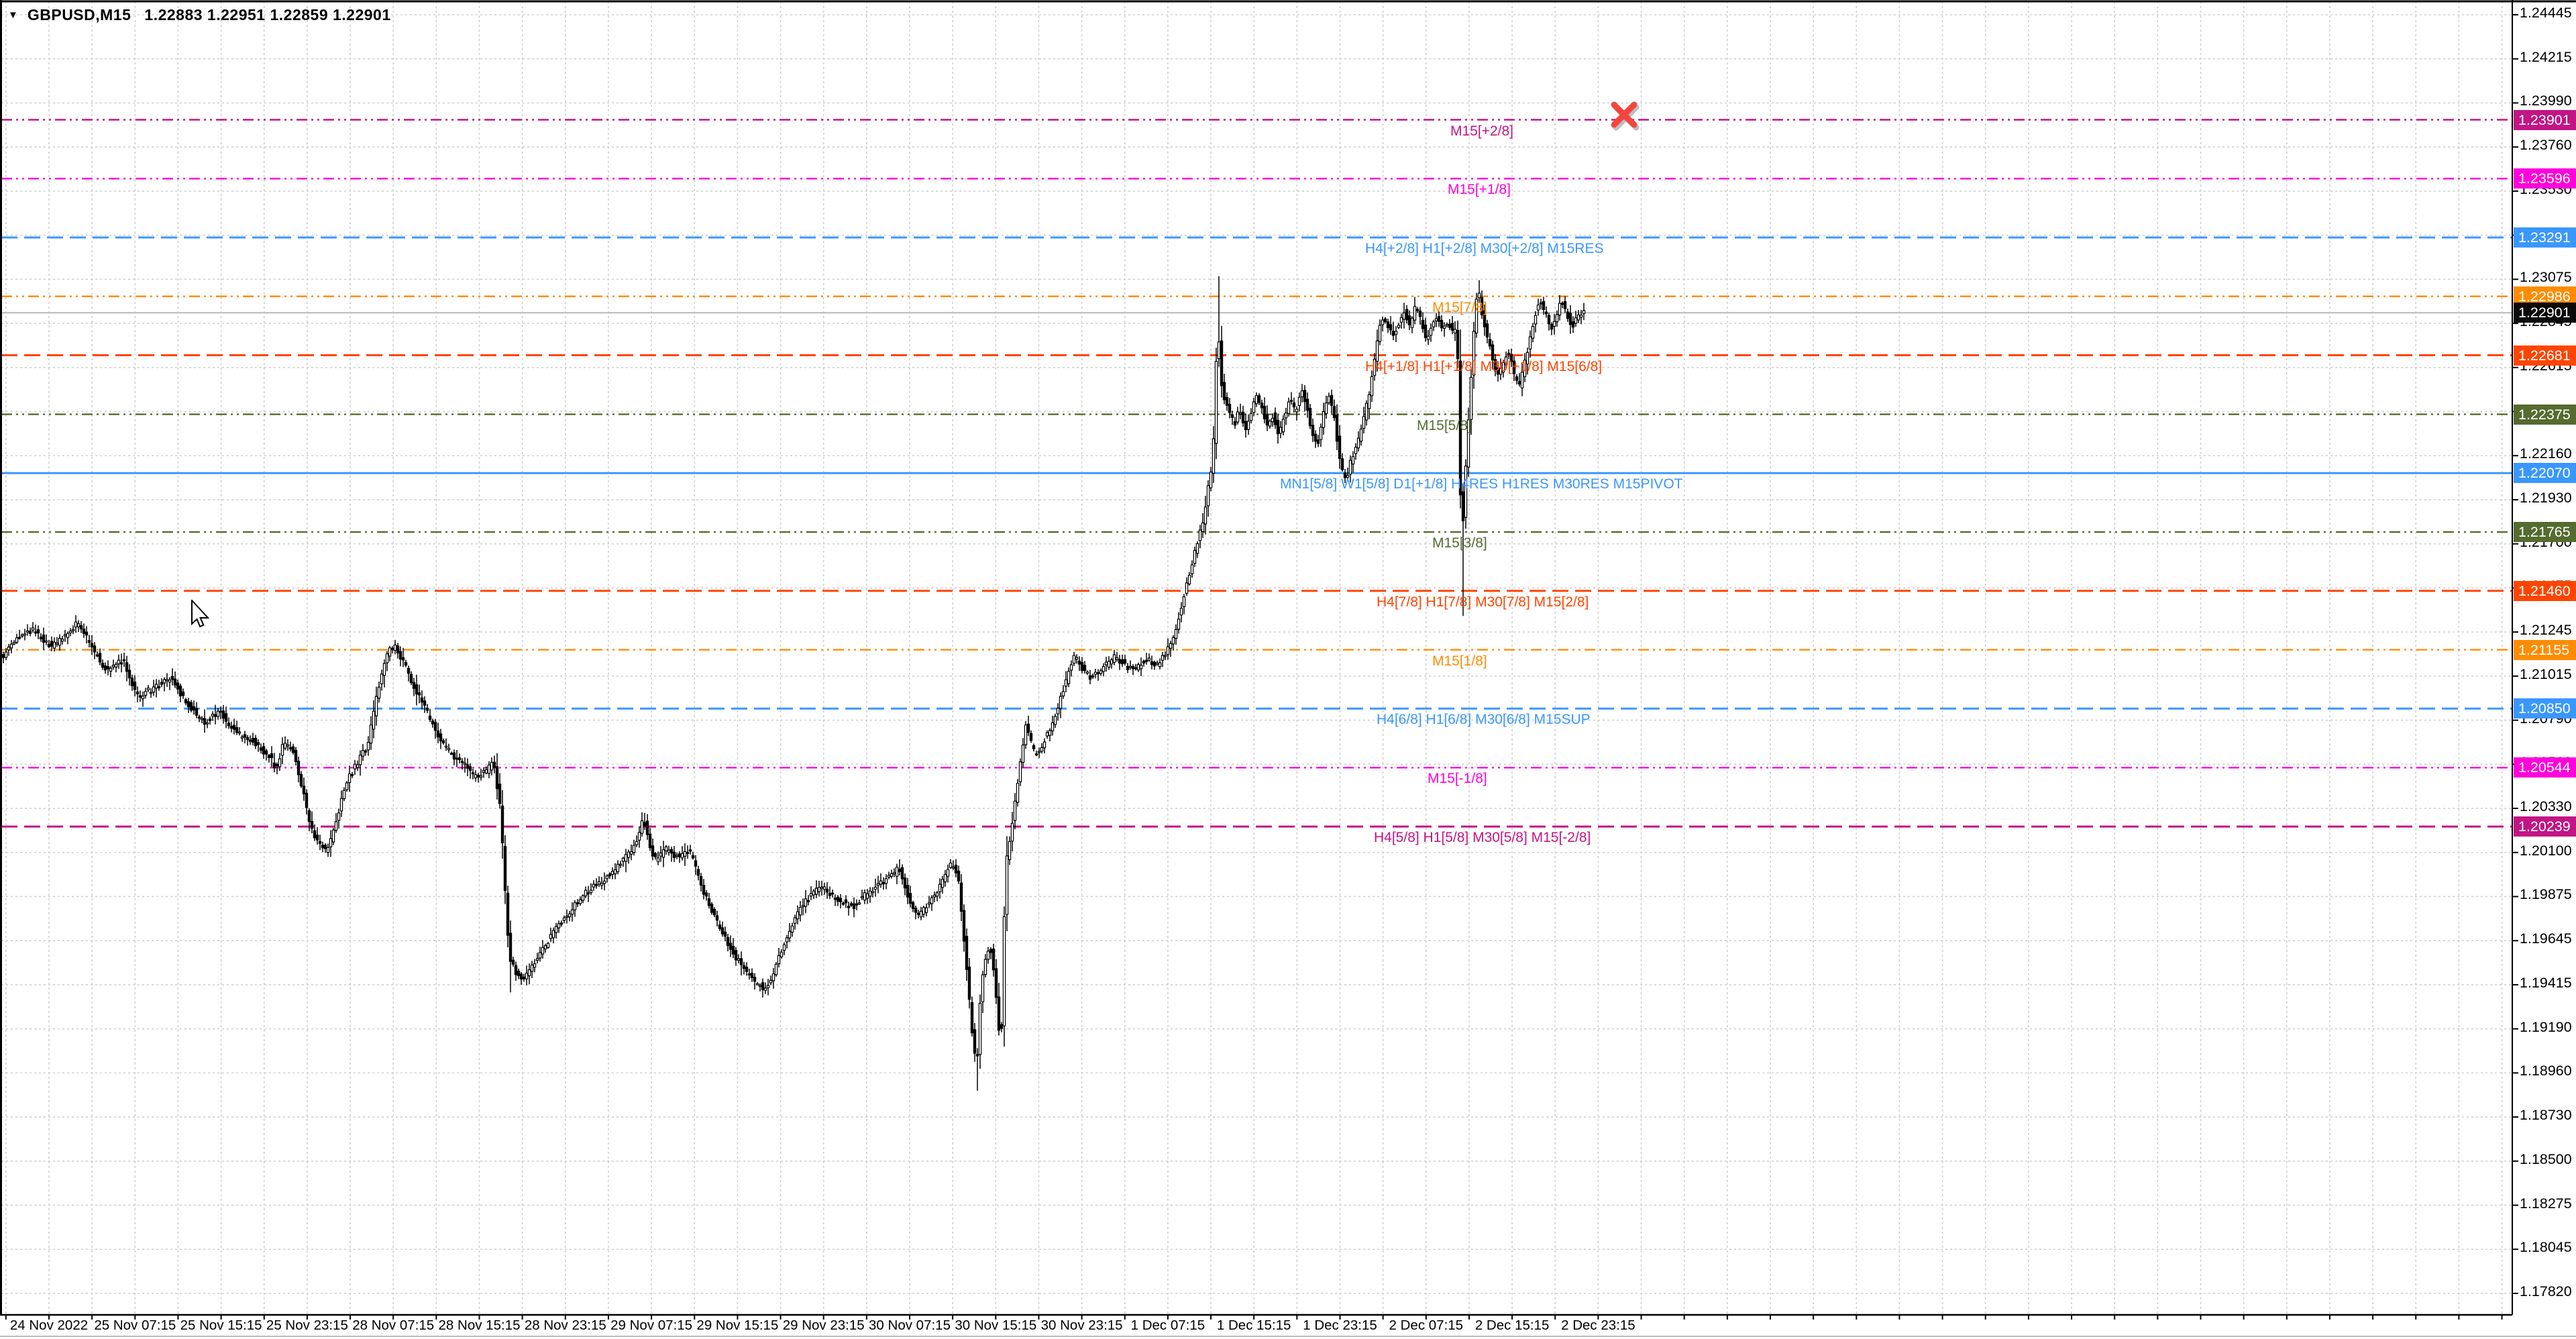  What do you see at coordinates (1167, 1325) in the screenshot?
I see `time-tick-label: 1 Dec 07:15` at bounding box center [1167, 1325].